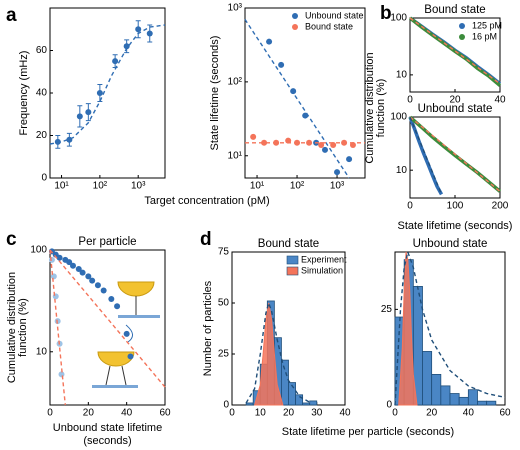 The image size is (520, 450). I want to click on x-tick-label: 20, so click(455, 100).